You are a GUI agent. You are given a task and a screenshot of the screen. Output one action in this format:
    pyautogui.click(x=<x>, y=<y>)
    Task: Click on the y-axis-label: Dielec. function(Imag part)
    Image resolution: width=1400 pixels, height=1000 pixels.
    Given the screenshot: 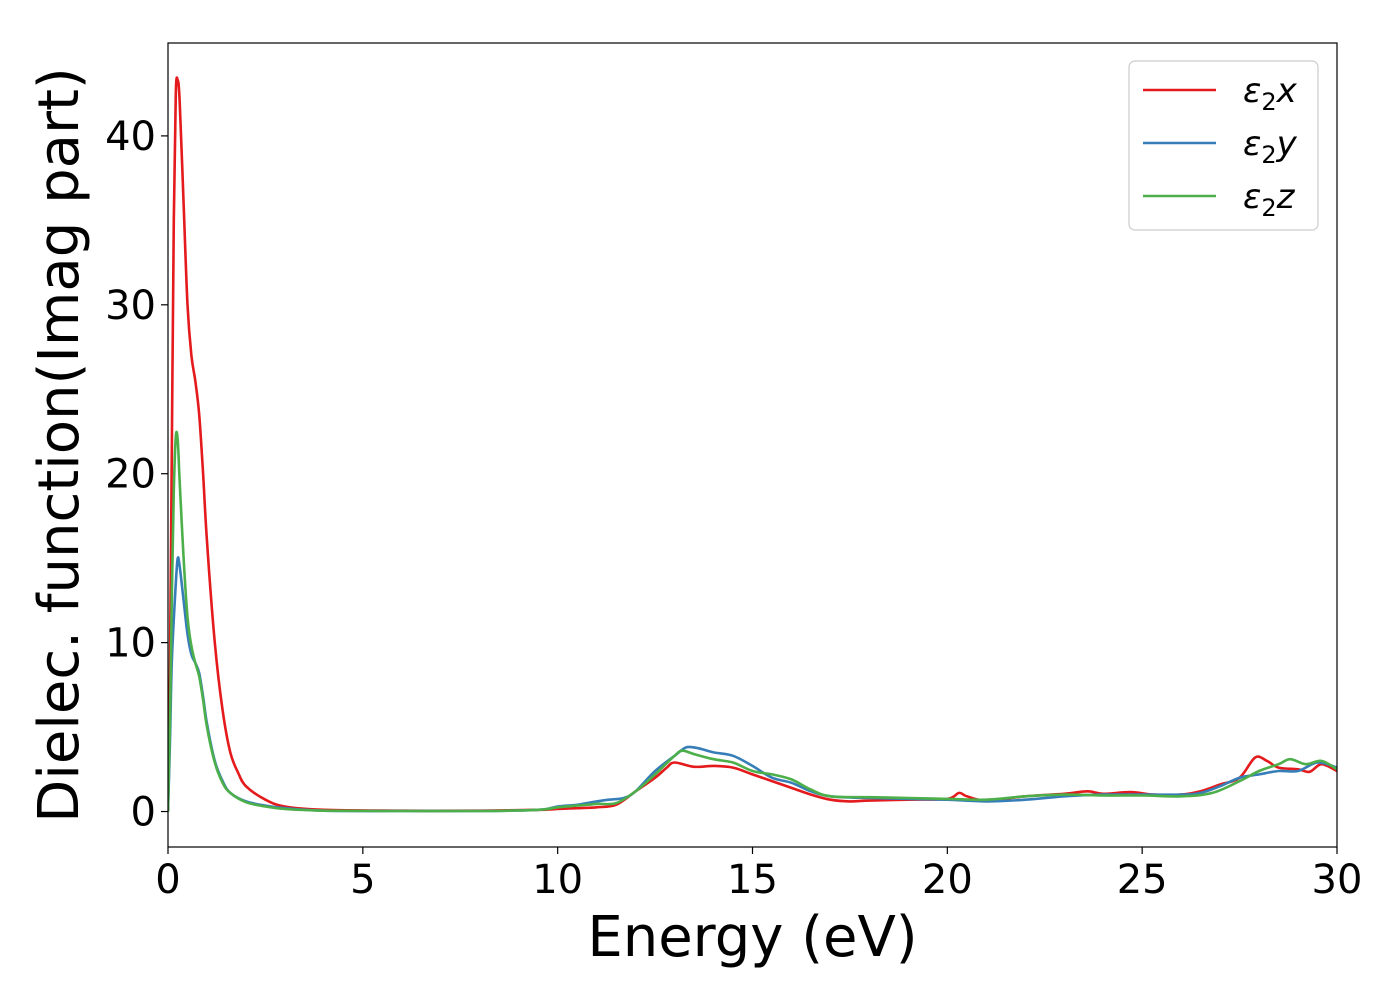 What is the action you would take?
    pyautogui.click(x=59, y=445)
    